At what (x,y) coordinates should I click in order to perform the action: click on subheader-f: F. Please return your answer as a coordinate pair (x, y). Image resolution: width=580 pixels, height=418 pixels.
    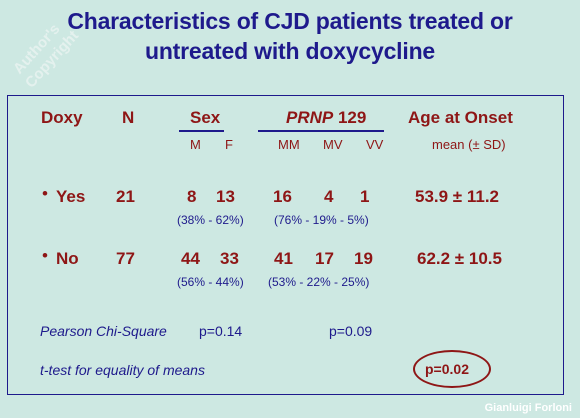
    Looking at the image, I should click on (229, 144).